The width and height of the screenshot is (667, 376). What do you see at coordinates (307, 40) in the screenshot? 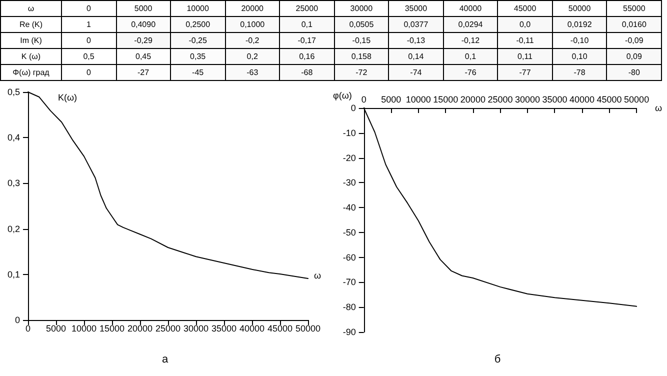
I see `data-label: -0,17` at bounding box center [307, 40].